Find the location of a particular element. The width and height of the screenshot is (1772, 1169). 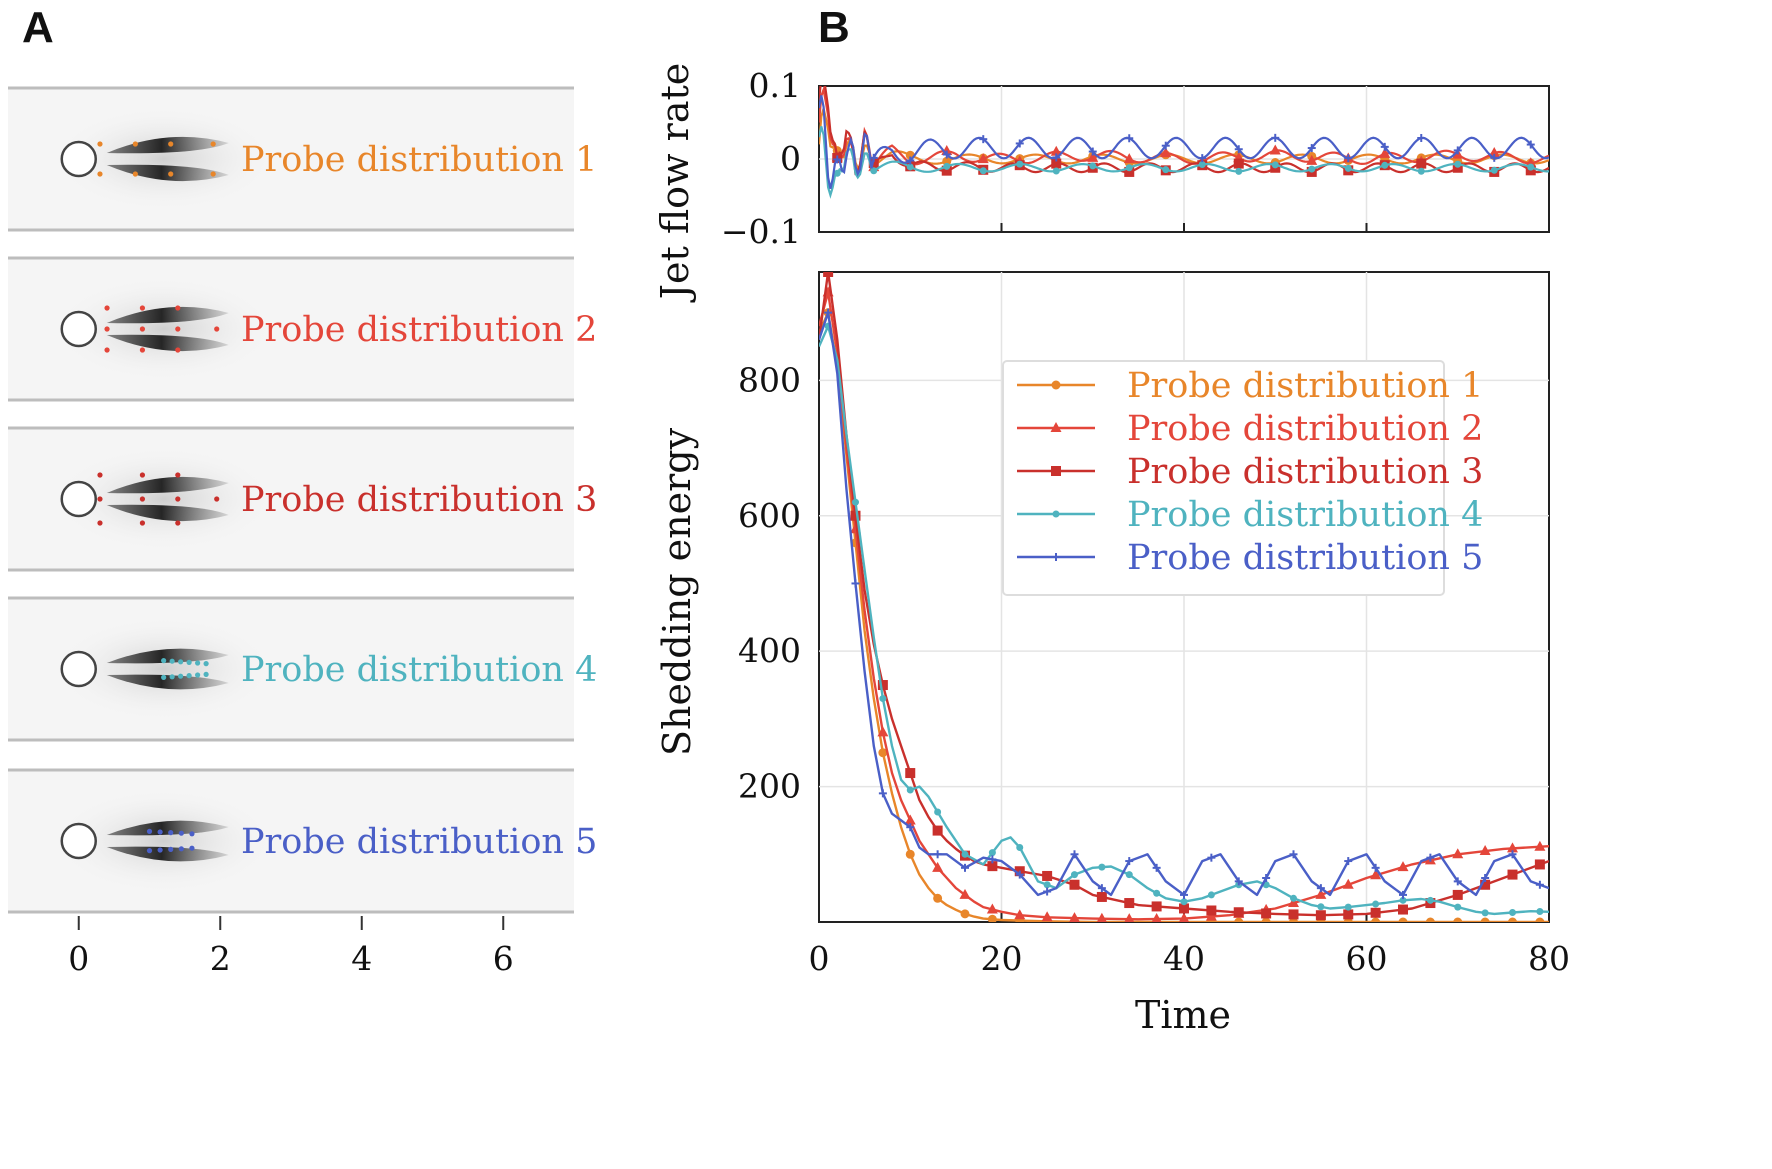

y-tick-label: 800 is located at coordinates (769, 379).